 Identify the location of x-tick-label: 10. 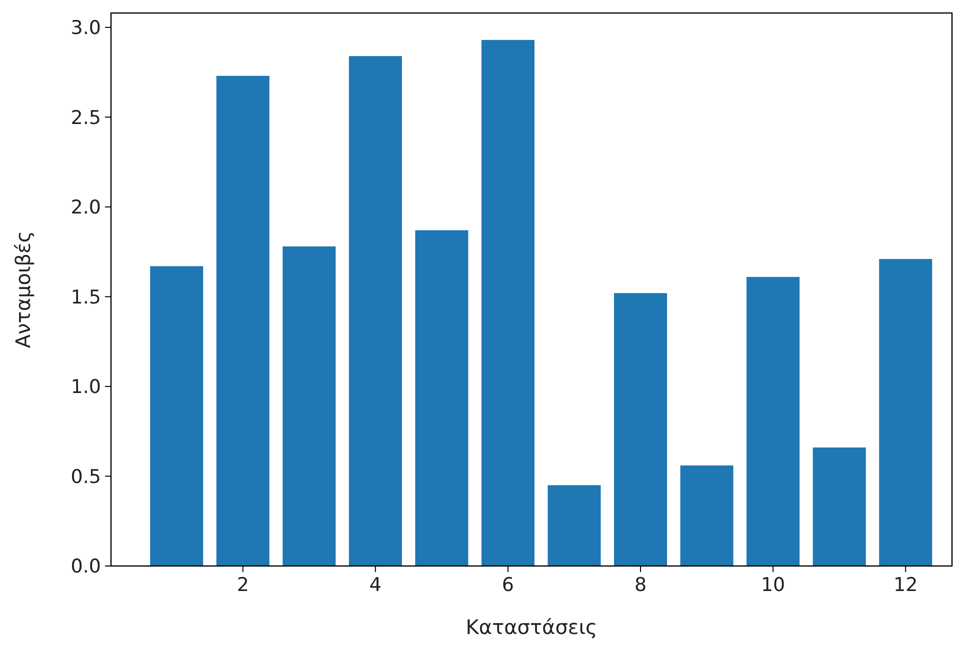
(773, 585).